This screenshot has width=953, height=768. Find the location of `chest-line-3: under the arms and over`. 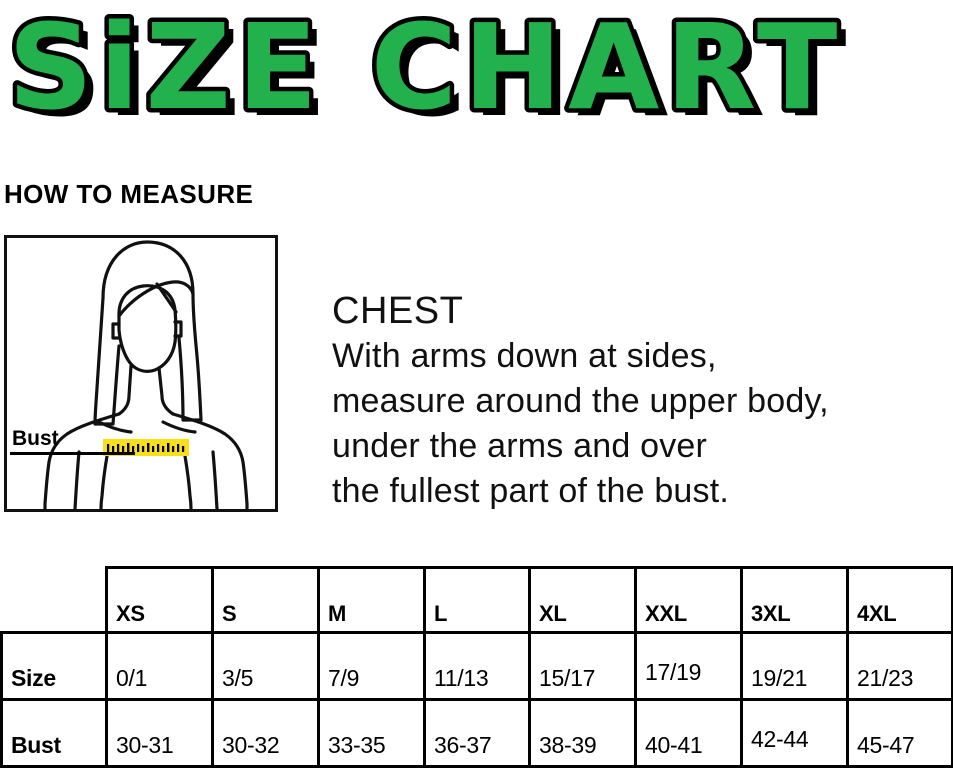

chest-line-3: under the arms and over is located at coordinates (520, 446).